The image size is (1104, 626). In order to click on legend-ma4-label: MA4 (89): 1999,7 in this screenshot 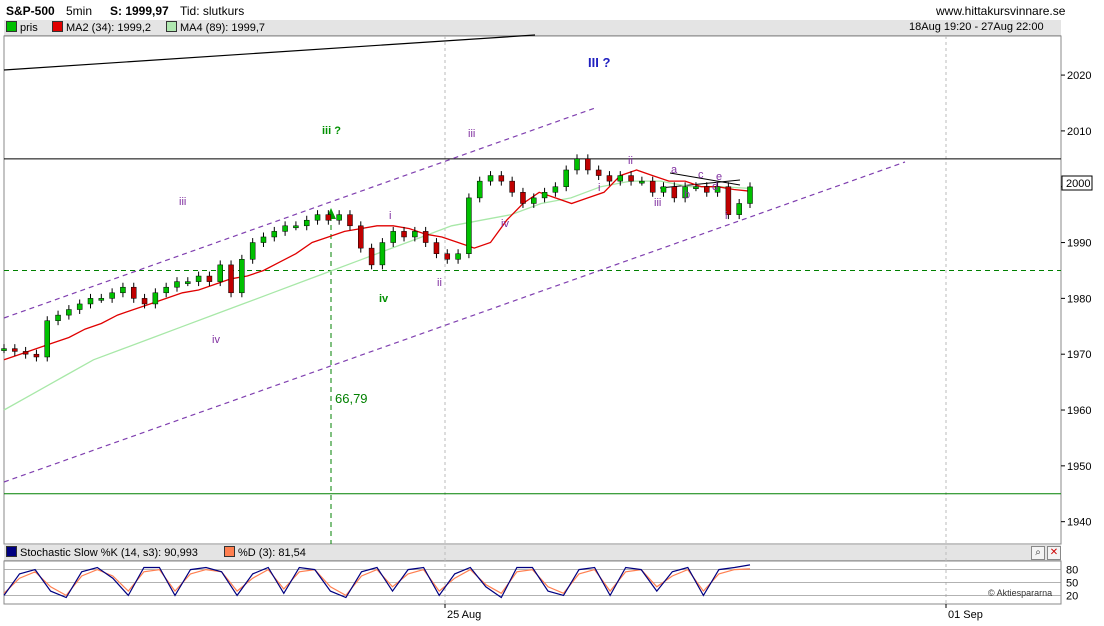, I will do `click(222, 28)`.